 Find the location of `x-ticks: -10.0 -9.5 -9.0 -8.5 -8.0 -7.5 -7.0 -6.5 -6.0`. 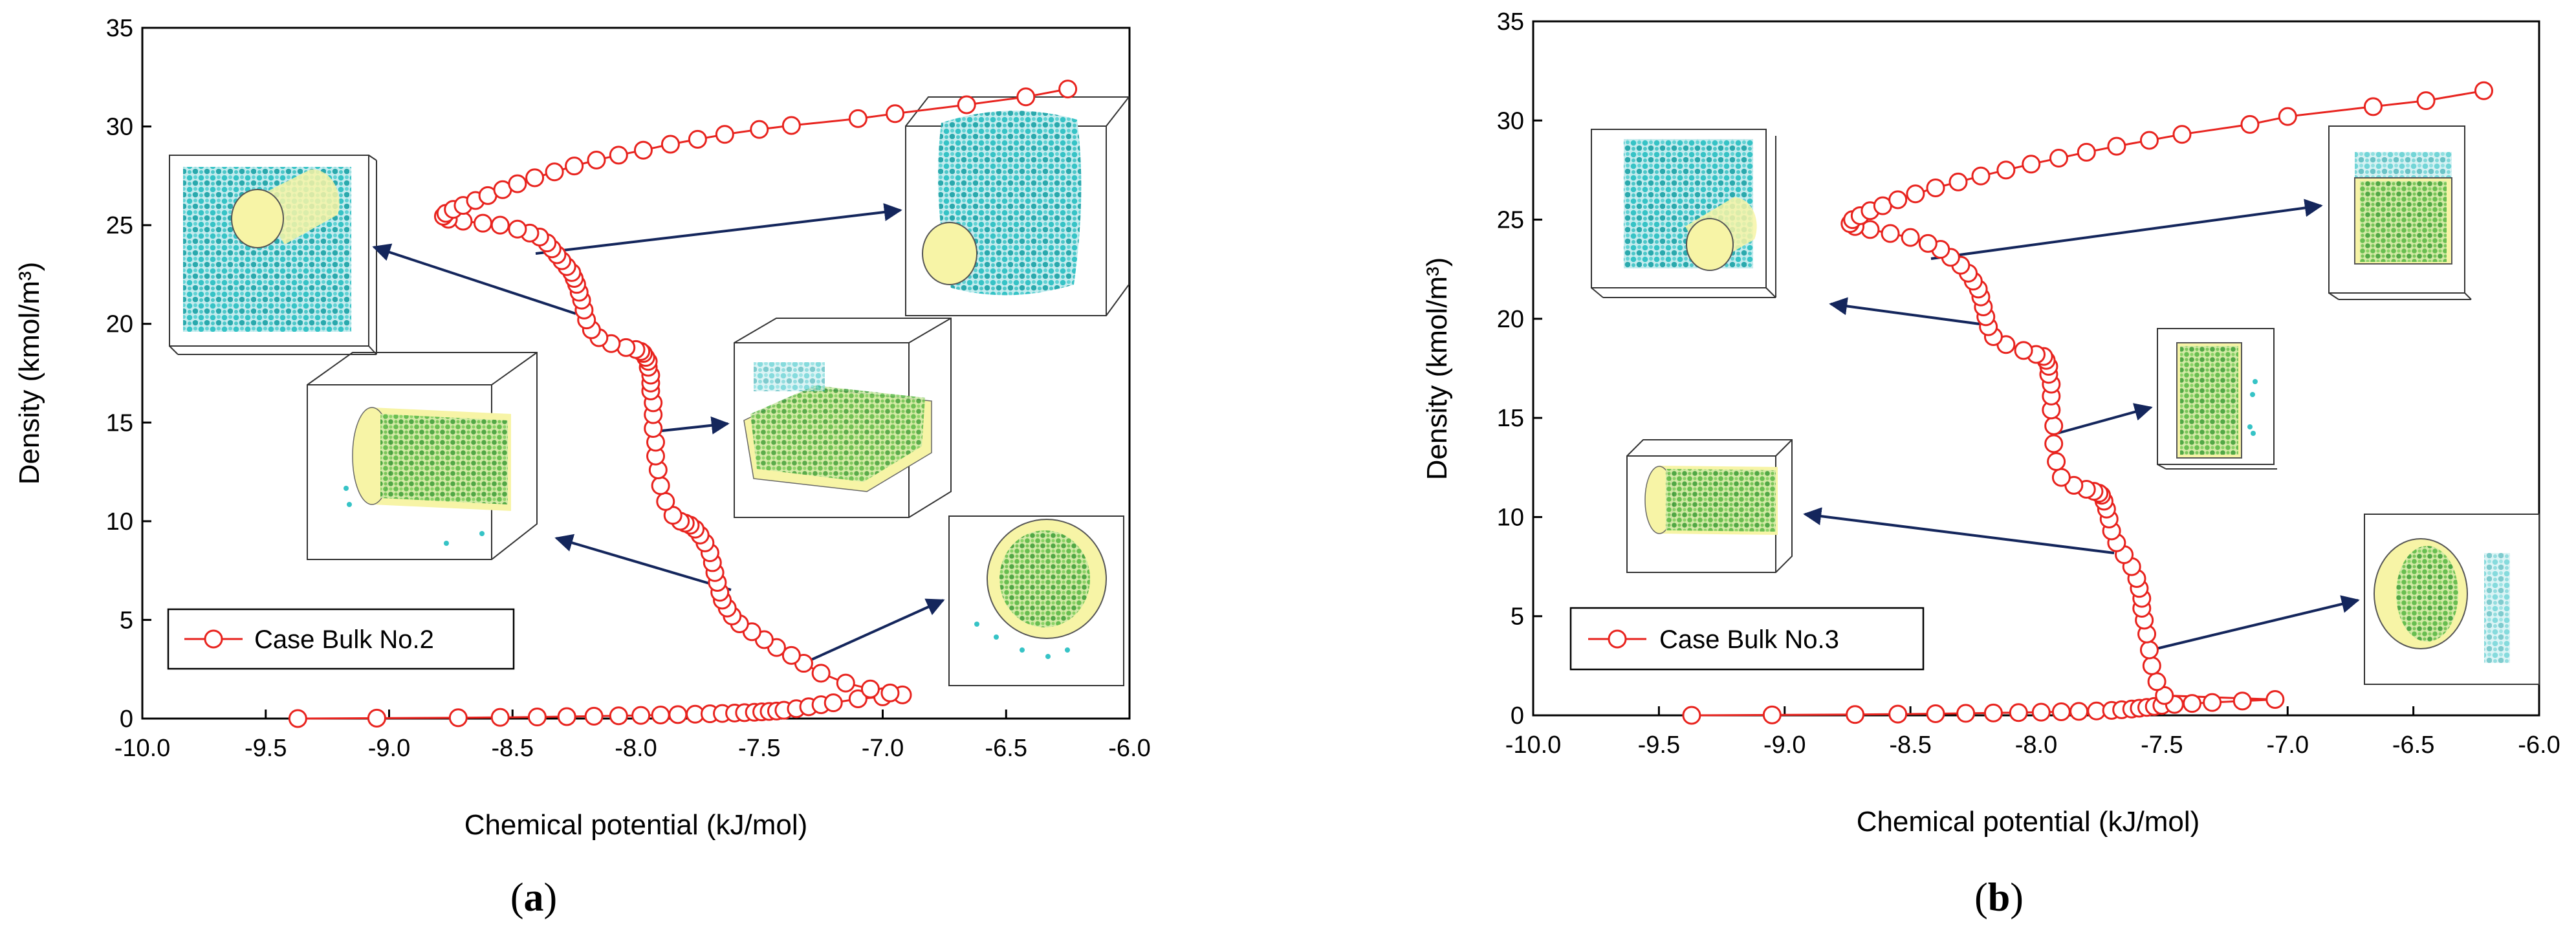

x-ticks: -10.0 -9.5 -9.0 -8.5 -8.0 -7.5 -7.0 -6.5 -6.0 is located at coordinates (2032, 733).